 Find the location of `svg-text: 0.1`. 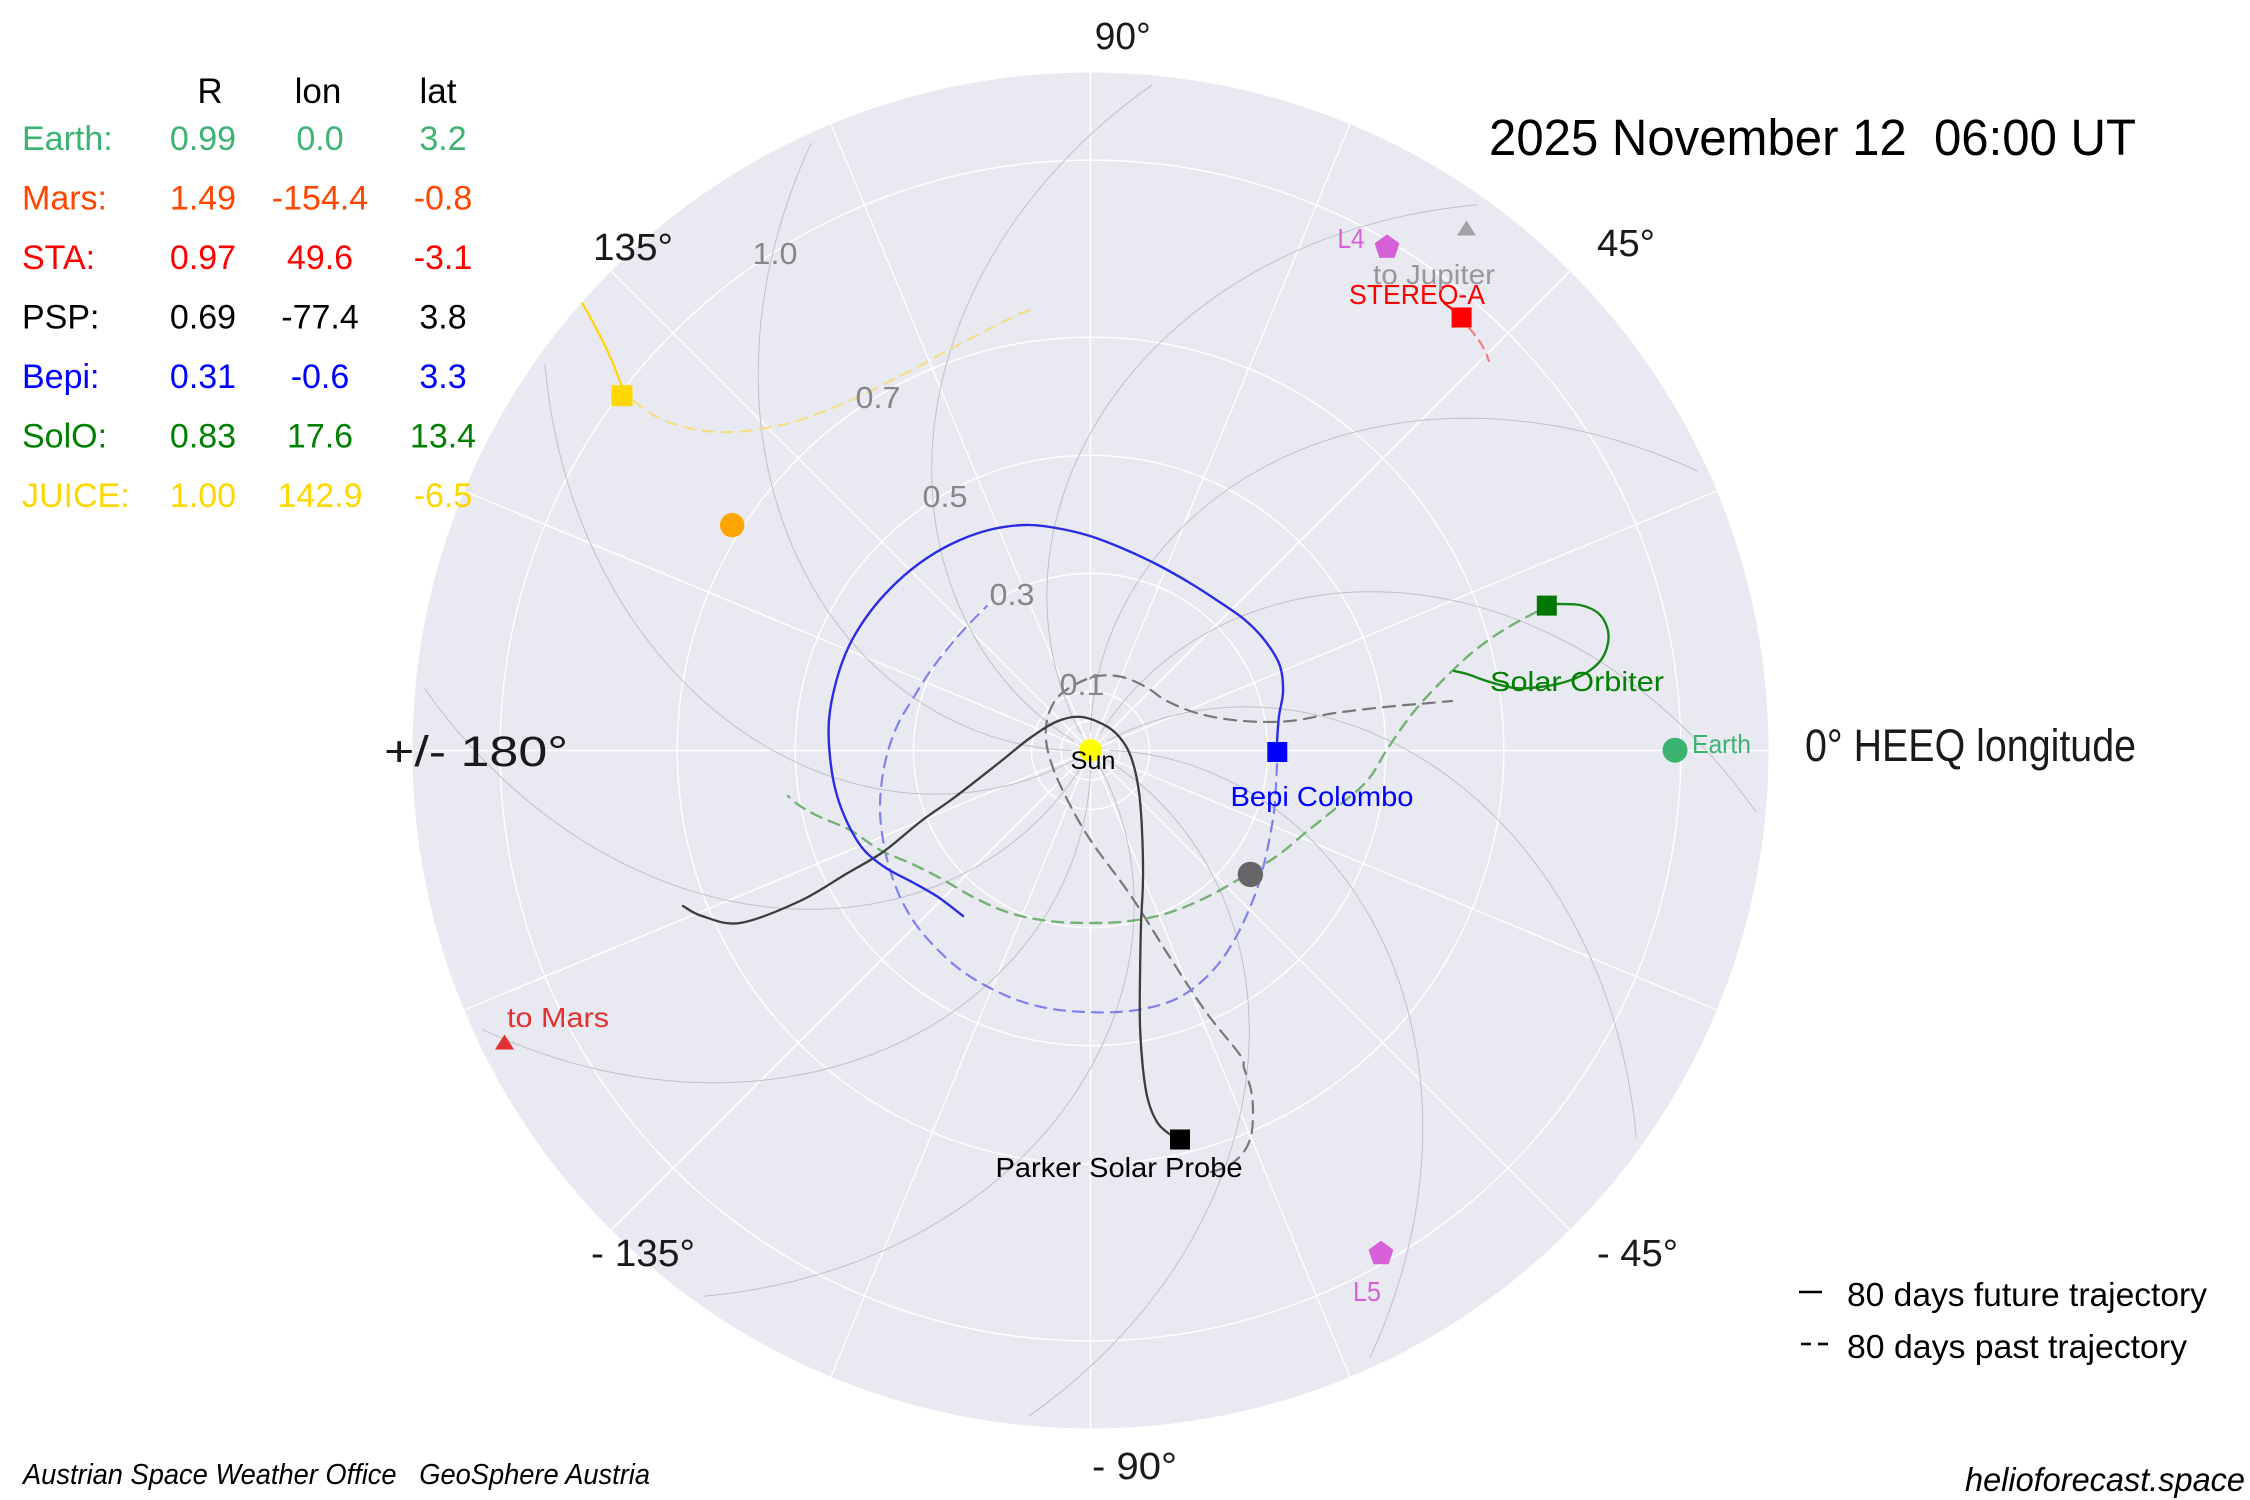

svg-text: 0.1 is located at coordinates (1082, 684).